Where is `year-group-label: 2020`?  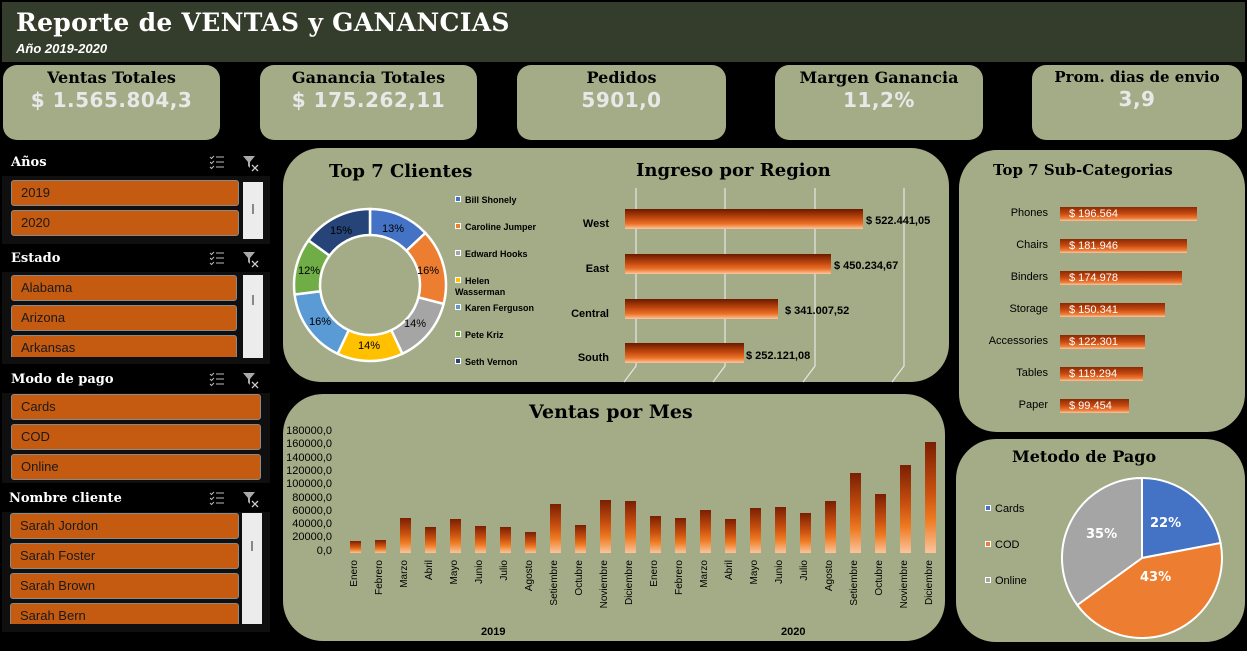
year-group-label: 2020 is located at coordinates (793, 632).